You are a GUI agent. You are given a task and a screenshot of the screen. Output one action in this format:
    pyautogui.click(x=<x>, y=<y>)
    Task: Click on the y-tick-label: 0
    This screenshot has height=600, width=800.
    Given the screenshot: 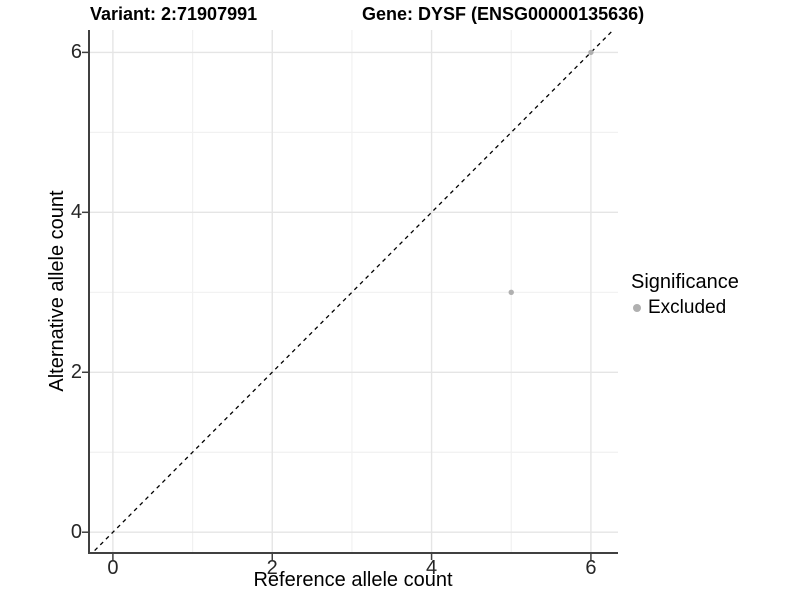 What is the action you would take?
    pyautogui.click(x=76, y=532)
    